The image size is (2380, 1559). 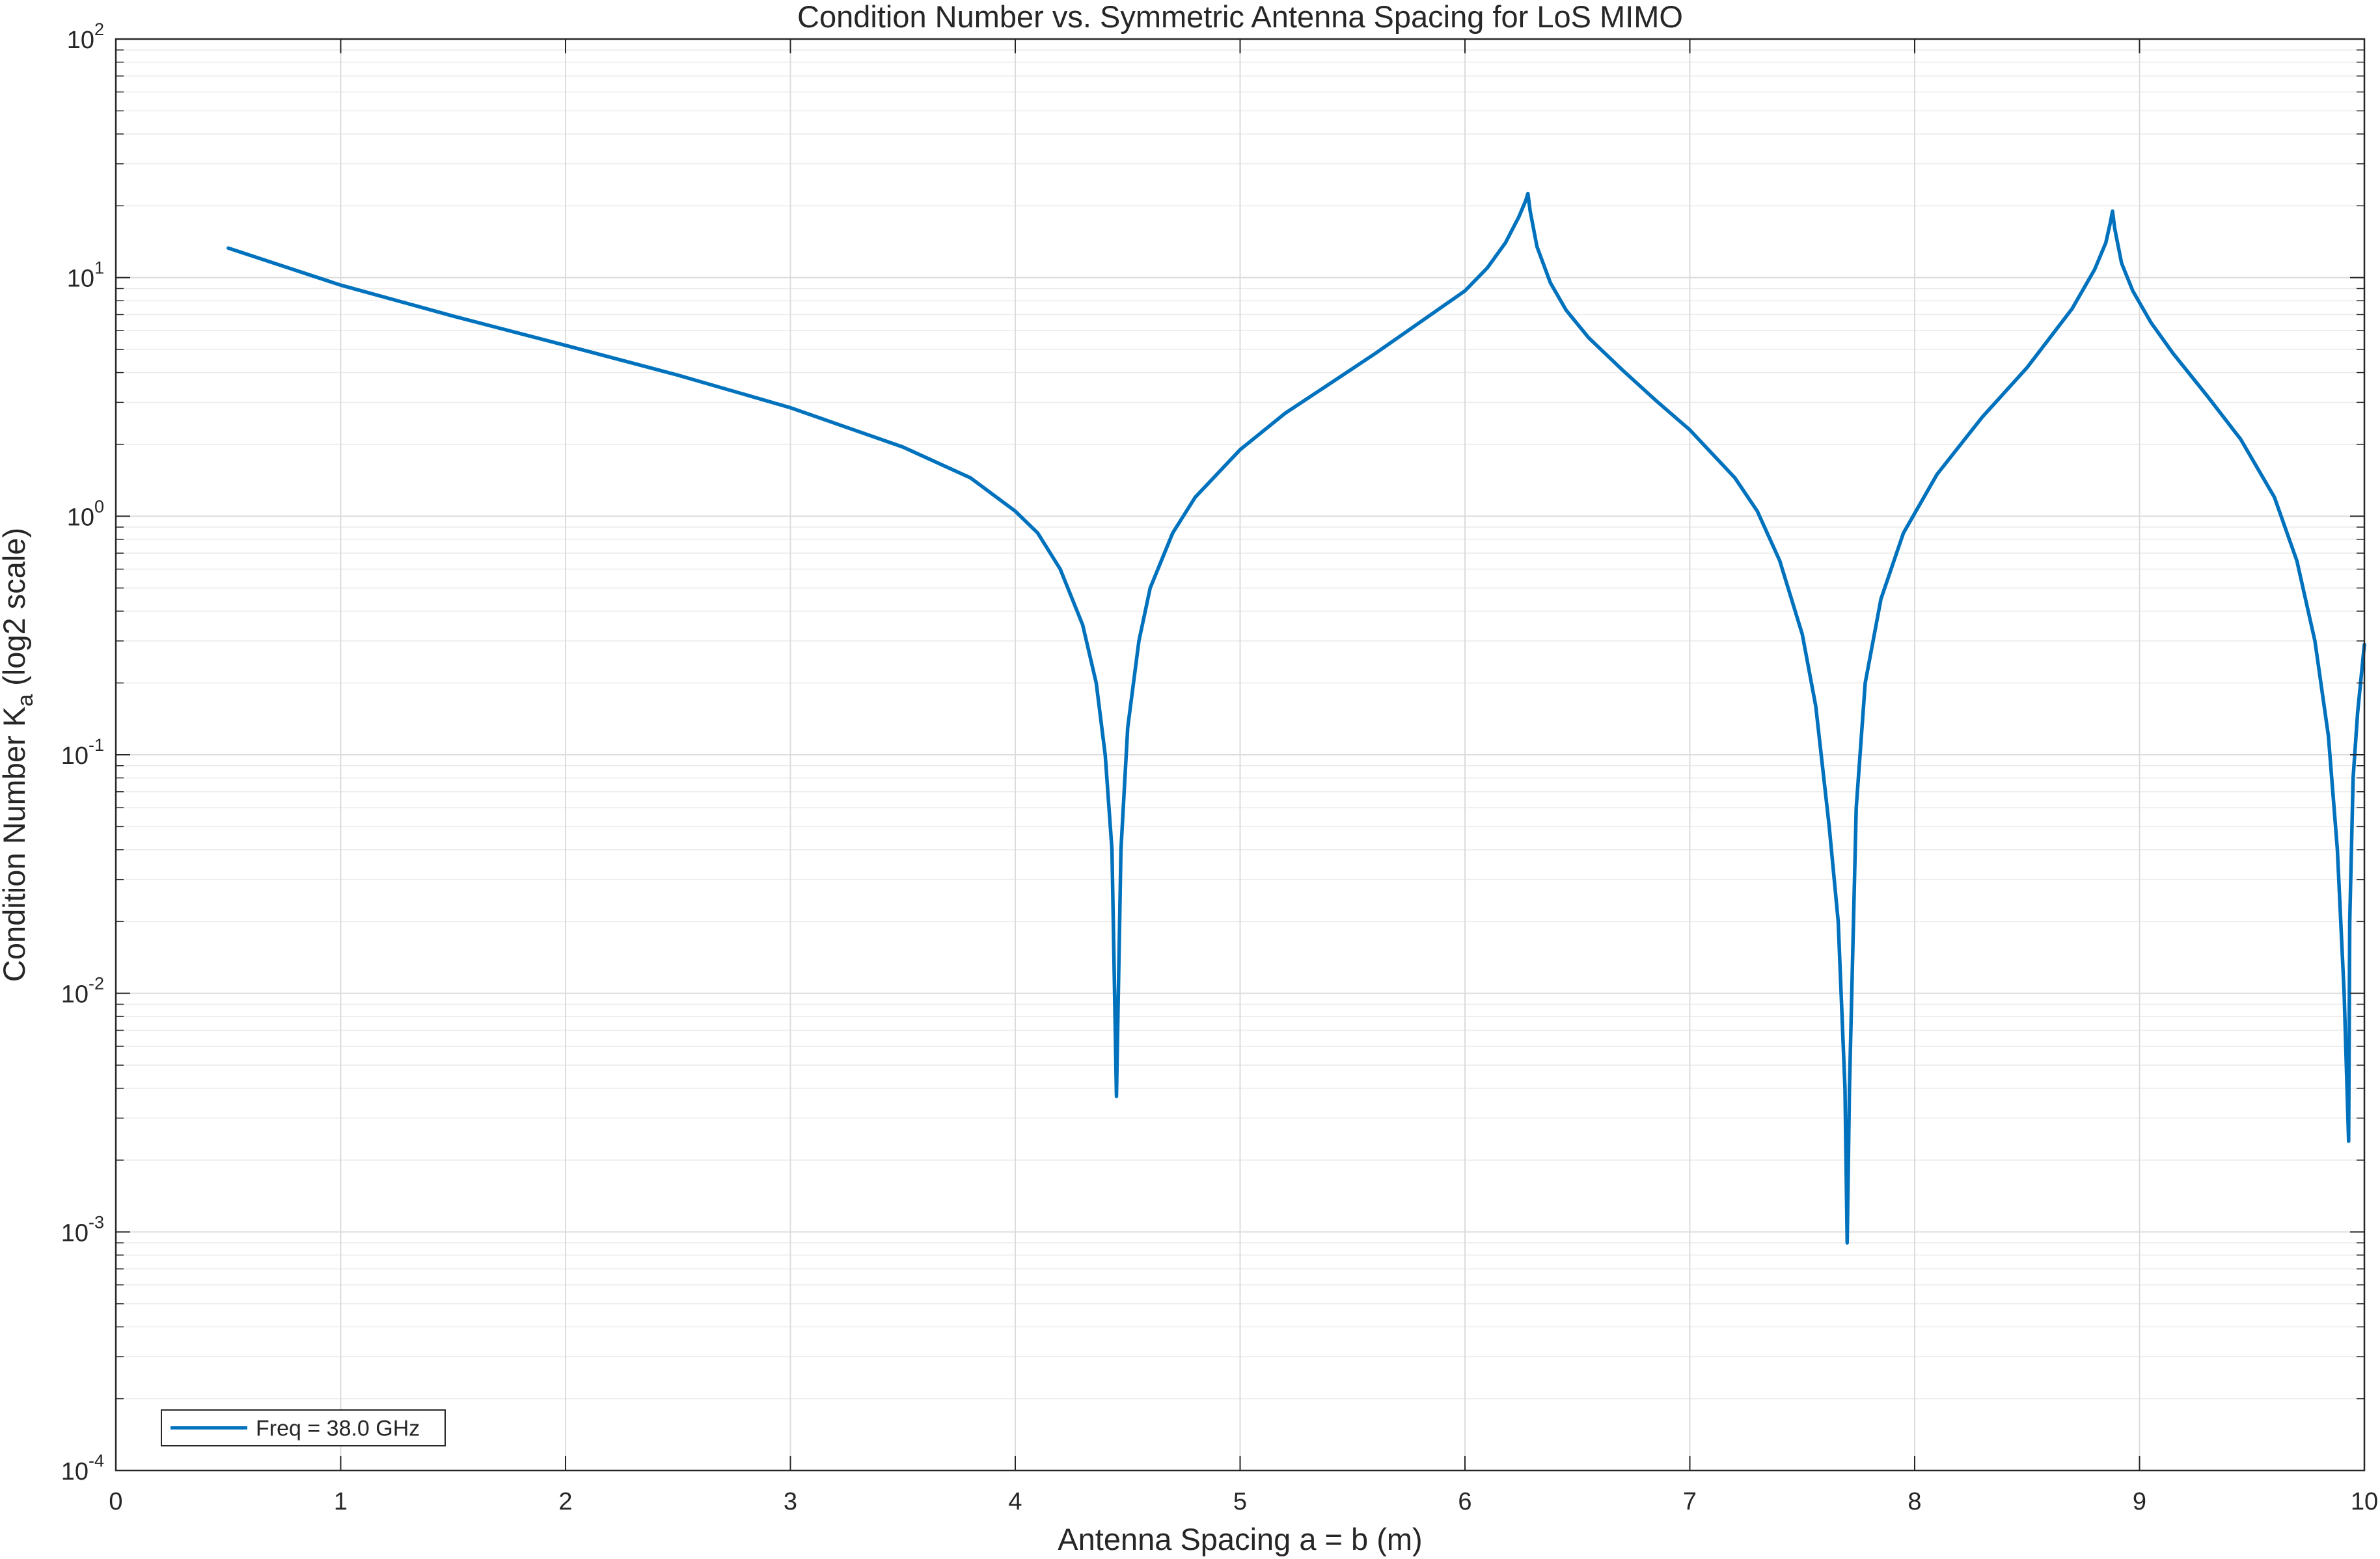 I want to click on y-tick-exponent: 2, so click(x=99, y=29).